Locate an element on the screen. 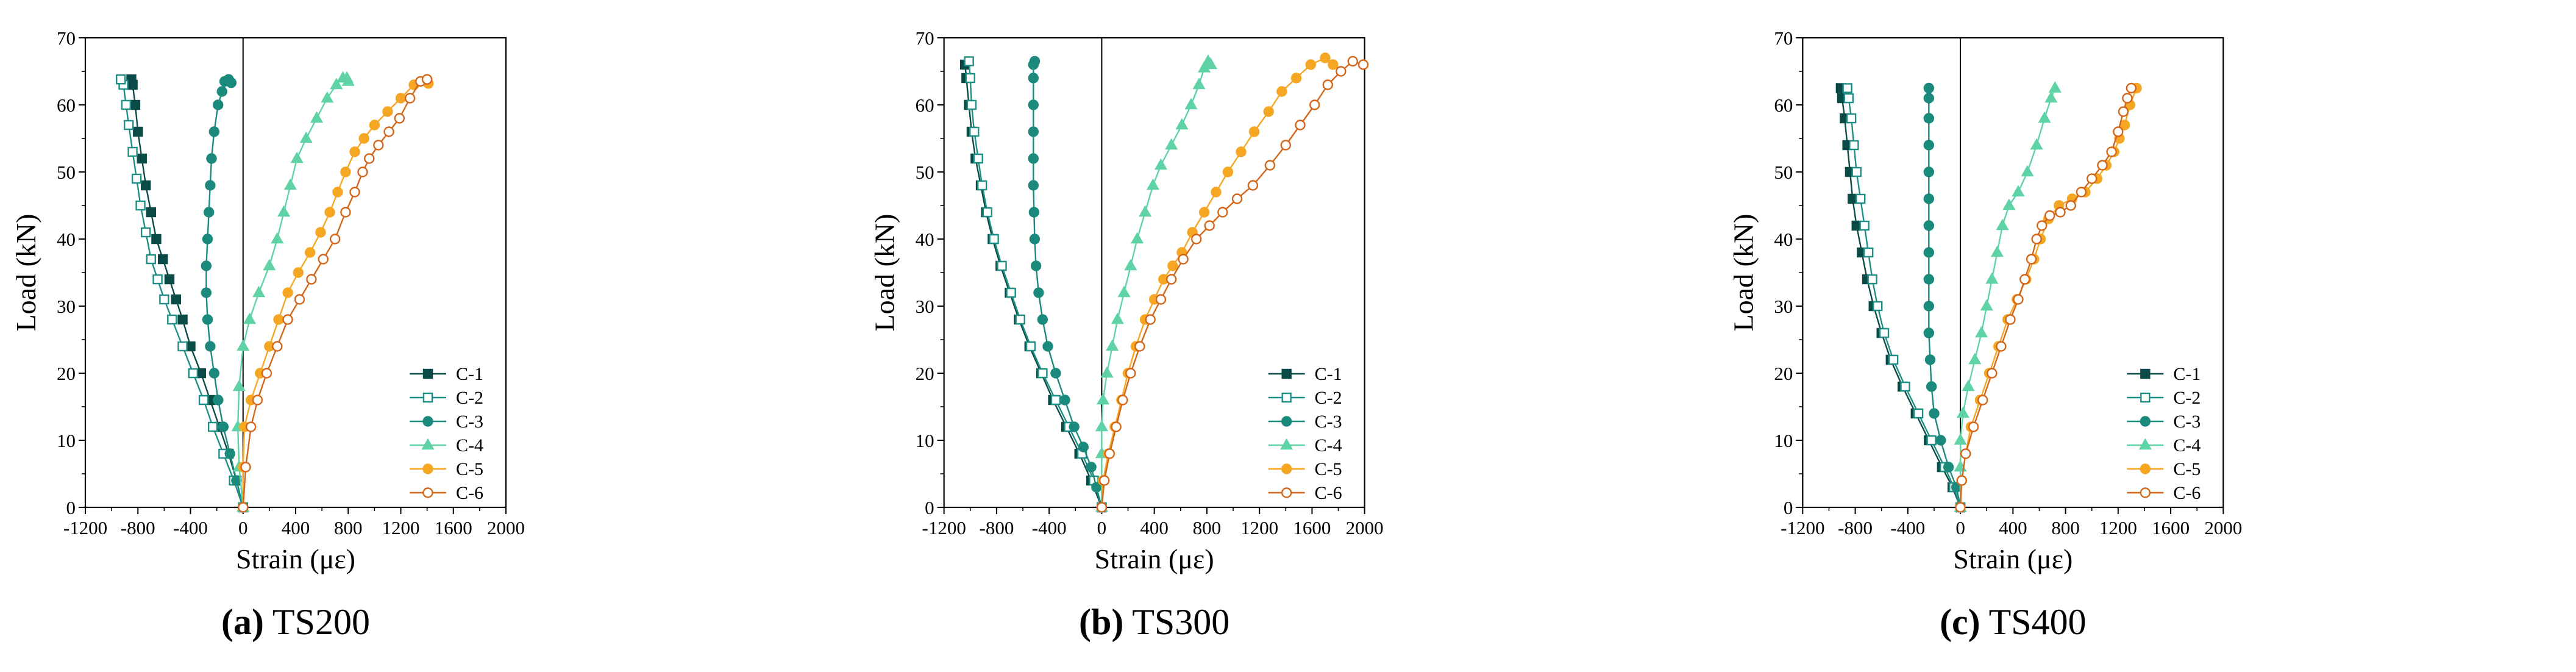 This screenshot has width=2576, height=672. legend-label: C-3 is located at coordinates (1328, 422).